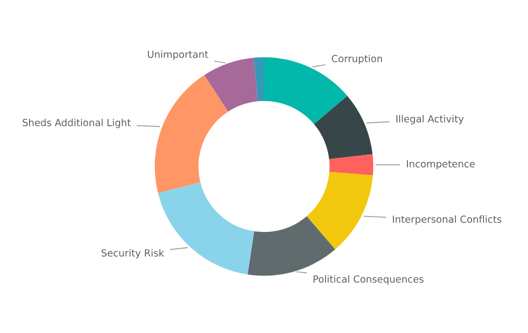  What do you see at coordinates (447, 220) in the screenshot?
I see `slice-label: Interpersonal Conflicts` at bounding box center [447, 220].